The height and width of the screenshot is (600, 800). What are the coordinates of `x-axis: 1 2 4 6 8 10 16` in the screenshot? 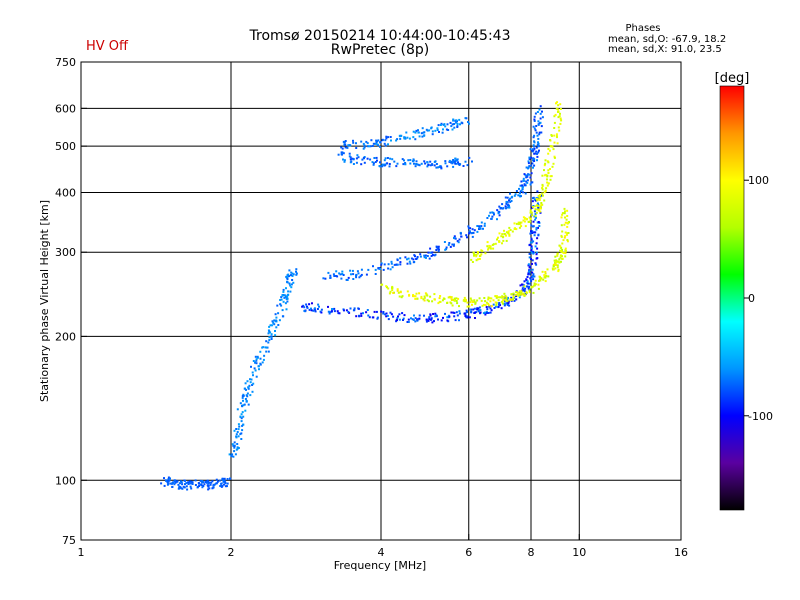 It's located at (383, 546).